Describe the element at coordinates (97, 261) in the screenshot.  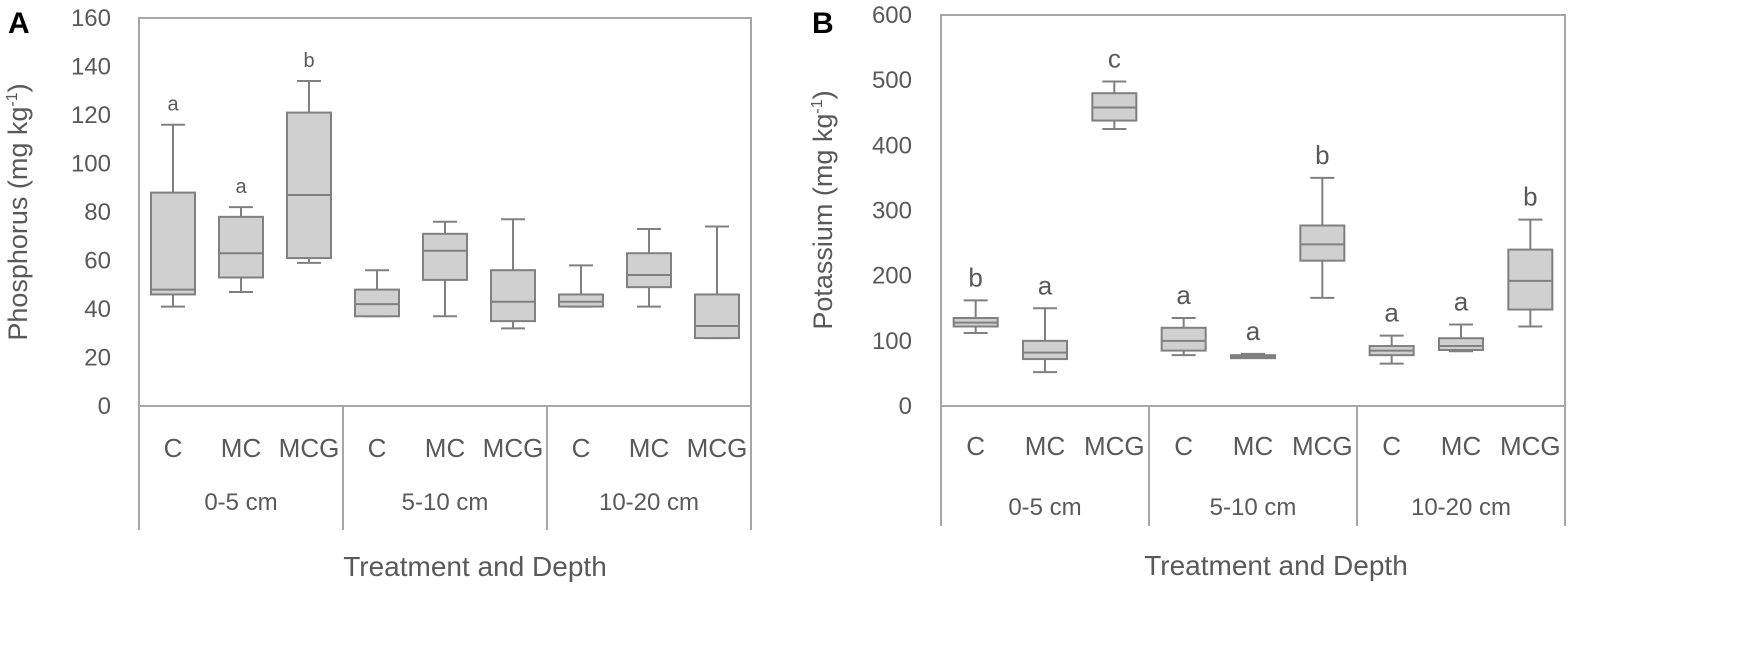
I see `y-tick-label: 60` at that location.